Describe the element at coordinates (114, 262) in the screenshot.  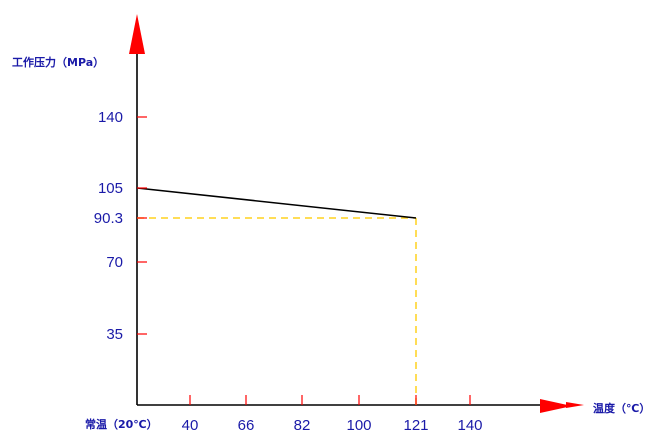
I see `y-tick-label: 70` at that location.